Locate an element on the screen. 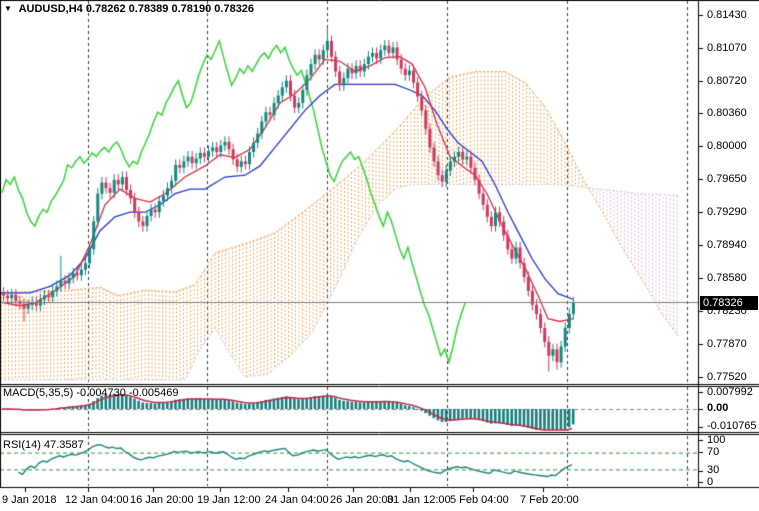  price-tick-label: 0.80360 is located at coordinates (727, 113).